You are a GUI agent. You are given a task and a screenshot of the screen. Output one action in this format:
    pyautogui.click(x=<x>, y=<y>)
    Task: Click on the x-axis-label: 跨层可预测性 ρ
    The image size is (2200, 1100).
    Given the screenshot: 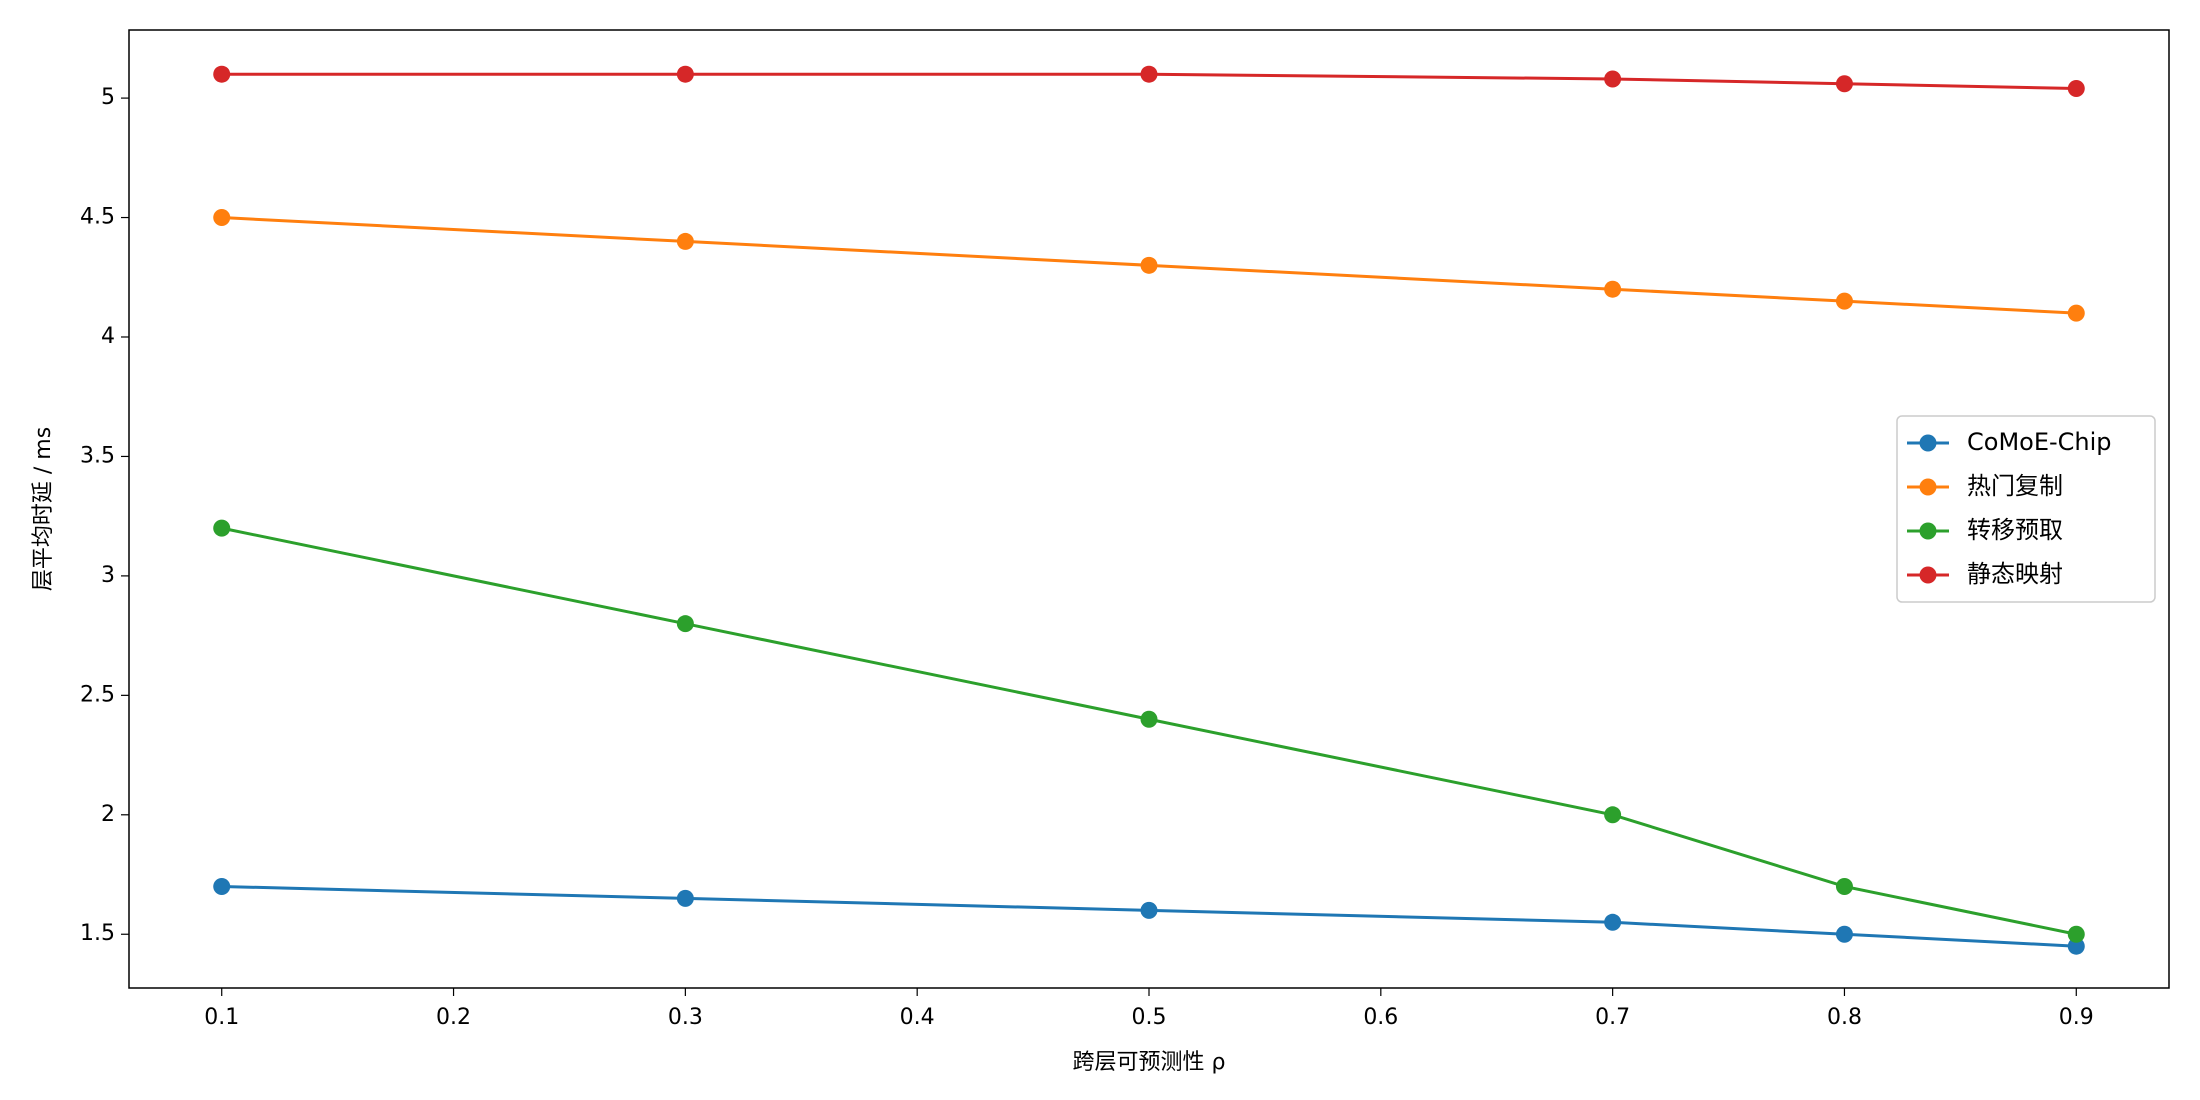 What is the action you would take?
    pyautogui.click(x=1149, y=1062)
    